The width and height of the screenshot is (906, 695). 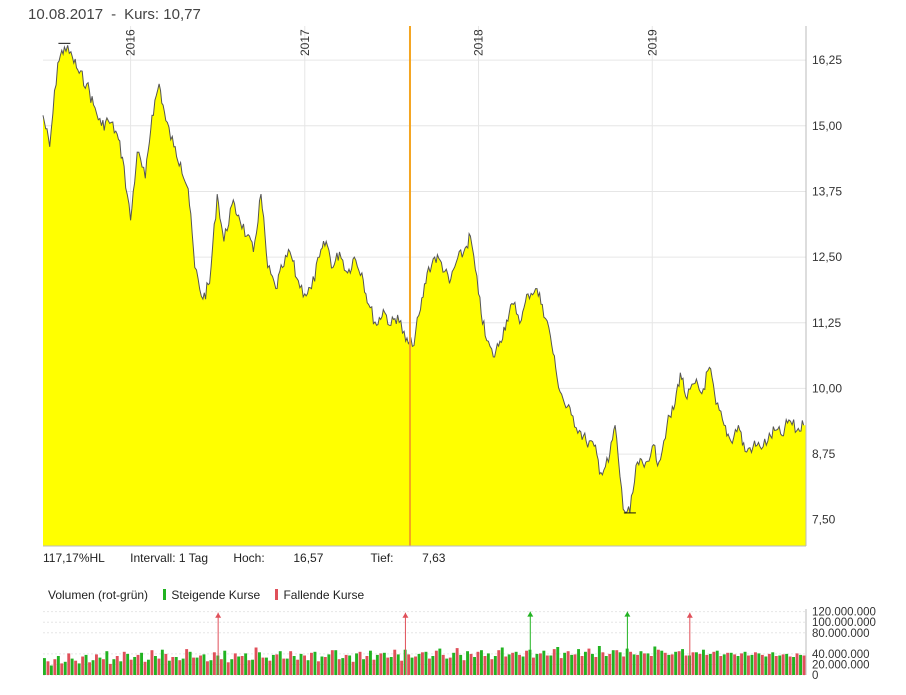 What do you see at coordinates (826, 323) in the screenshot?
I see `y-tick-label: 11,25` at bounding box center [826, 323].